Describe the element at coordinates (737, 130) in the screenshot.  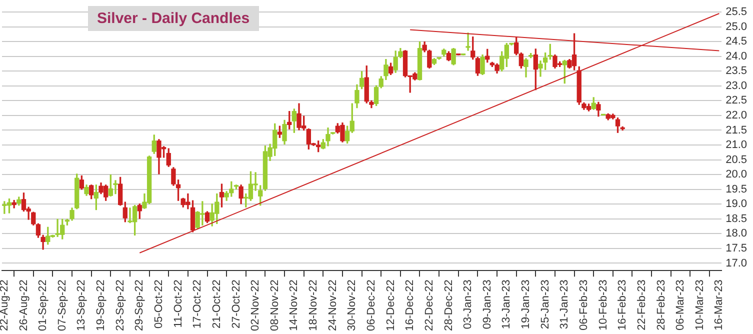
I see `y-tick-label: 21.5` at that location.